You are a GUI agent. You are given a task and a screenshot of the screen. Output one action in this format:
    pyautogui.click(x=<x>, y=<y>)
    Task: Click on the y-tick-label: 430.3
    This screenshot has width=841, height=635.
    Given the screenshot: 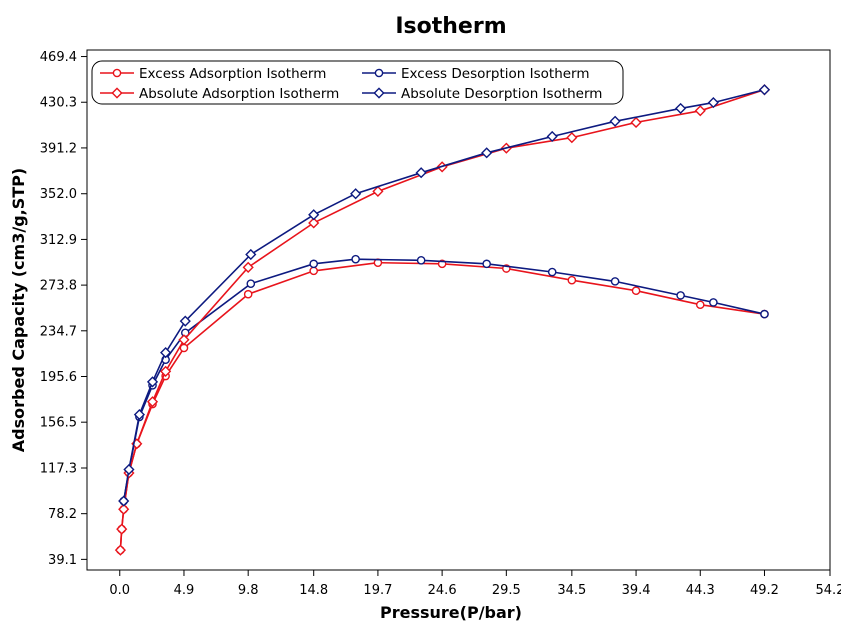 What is the action you would take?
    pyautogui.click(x=58, y=103)
    